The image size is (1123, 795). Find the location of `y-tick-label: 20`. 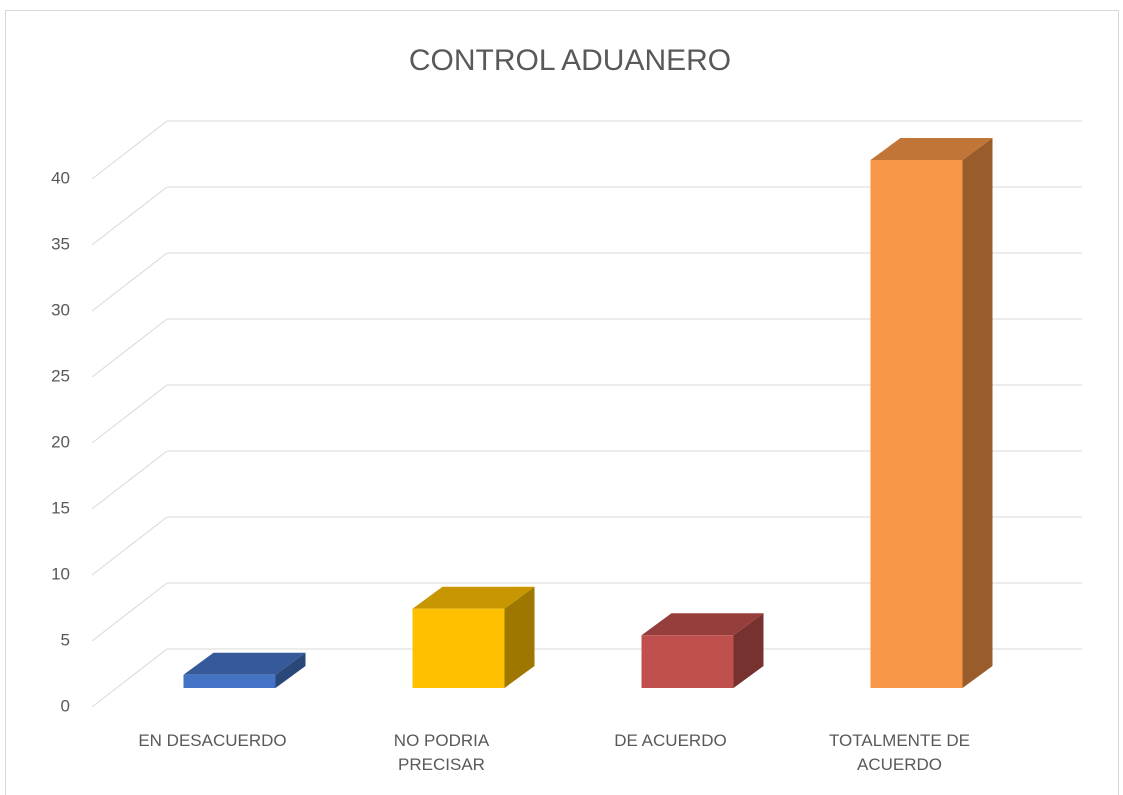

y-tick-label: 20 is located at coordinates (60, 441).